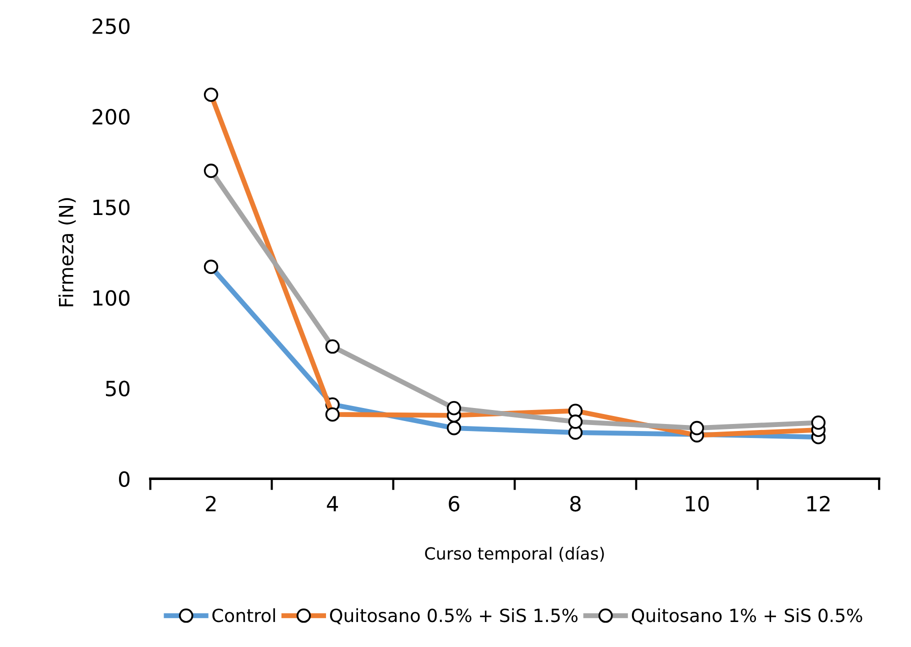 The image size is (911, 647). I want to click on x-axis-title: Curso temporal (días), so click(514, 554).